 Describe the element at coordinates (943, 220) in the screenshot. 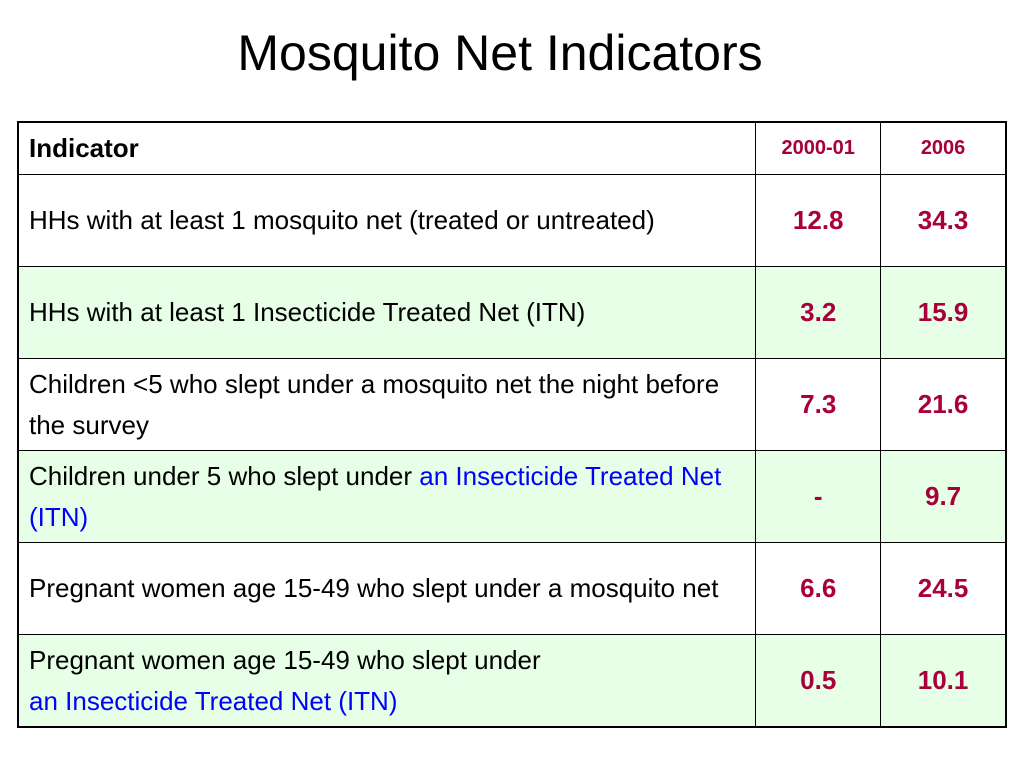

I see `value-2006-cell: 34.3` at that location.